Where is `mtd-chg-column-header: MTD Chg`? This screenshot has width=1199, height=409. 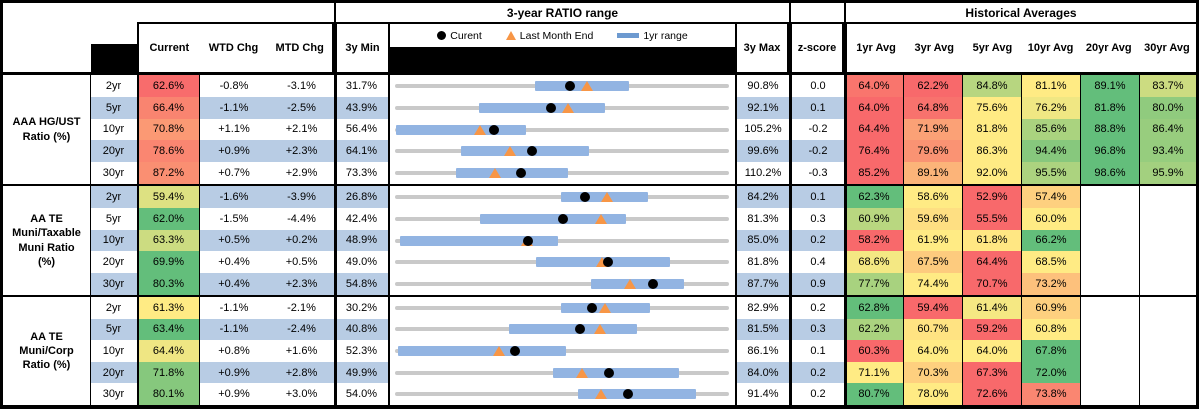 mtd-chg-column-header: MTD Chg is located at coordinates (299, 48).